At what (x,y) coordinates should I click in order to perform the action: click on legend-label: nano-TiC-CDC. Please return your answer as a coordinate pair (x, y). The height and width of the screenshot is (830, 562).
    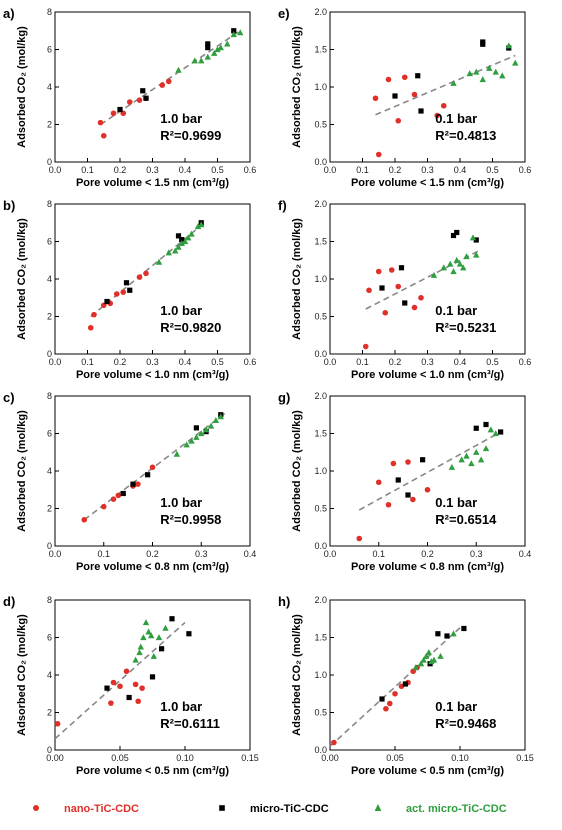
    Looking at the image, I should click on (101, 809).